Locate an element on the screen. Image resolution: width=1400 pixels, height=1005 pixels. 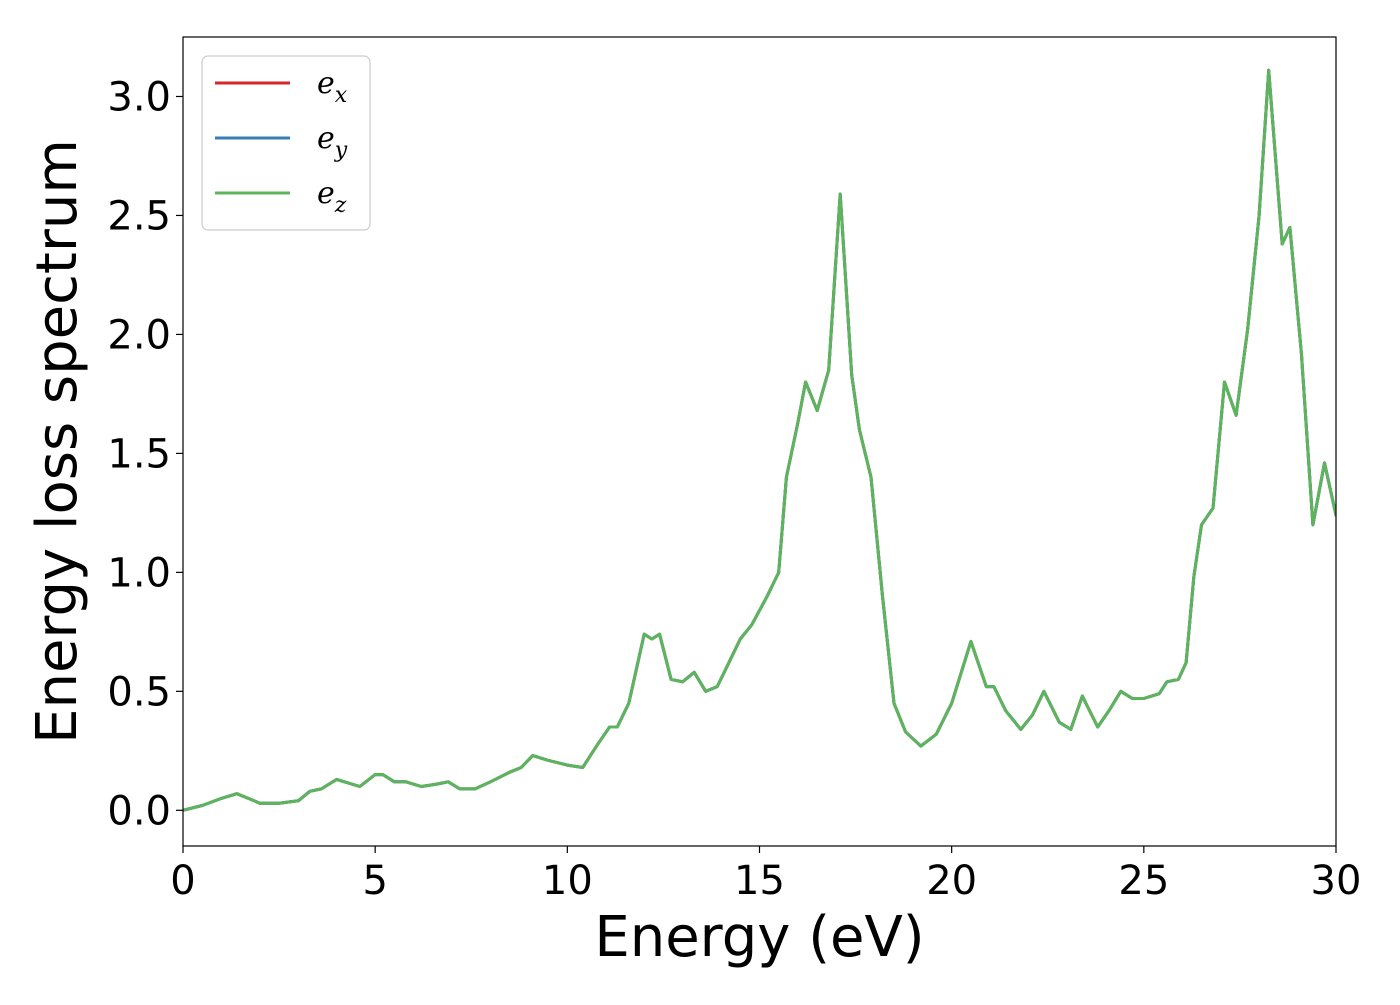
x-axis: 0 5 10 15 20 25 30 is located at coordinates (765, 875).